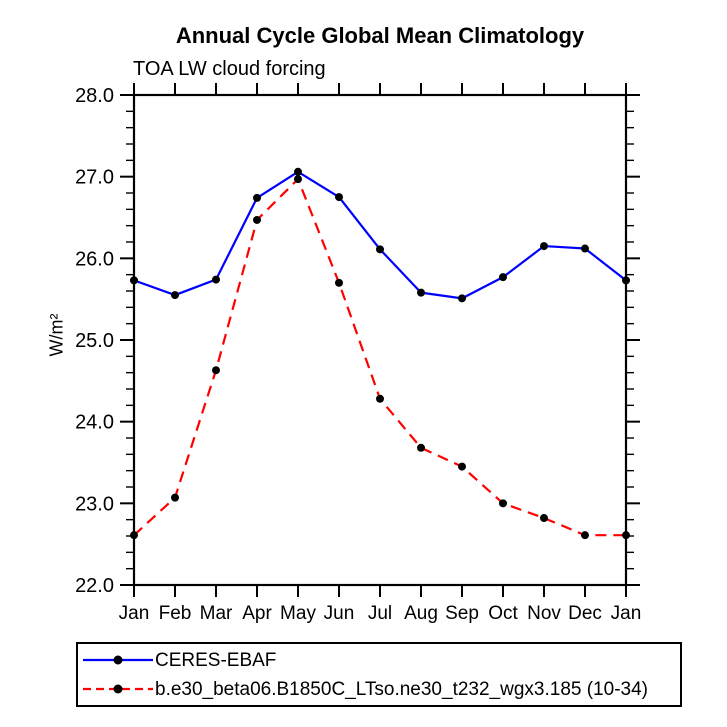 This screenshot has width=727, height=727. Describe the element at coordinates (94, 341) in the screenshot. I see `svg-text: 25.0` at that location.